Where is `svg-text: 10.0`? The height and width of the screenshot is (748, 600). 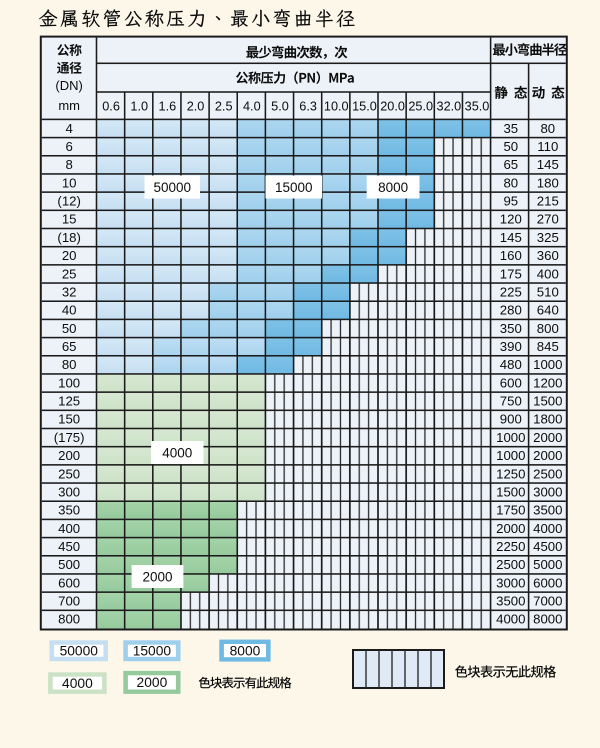
svg-text: 10.0 is located at coordinates (336, 107).